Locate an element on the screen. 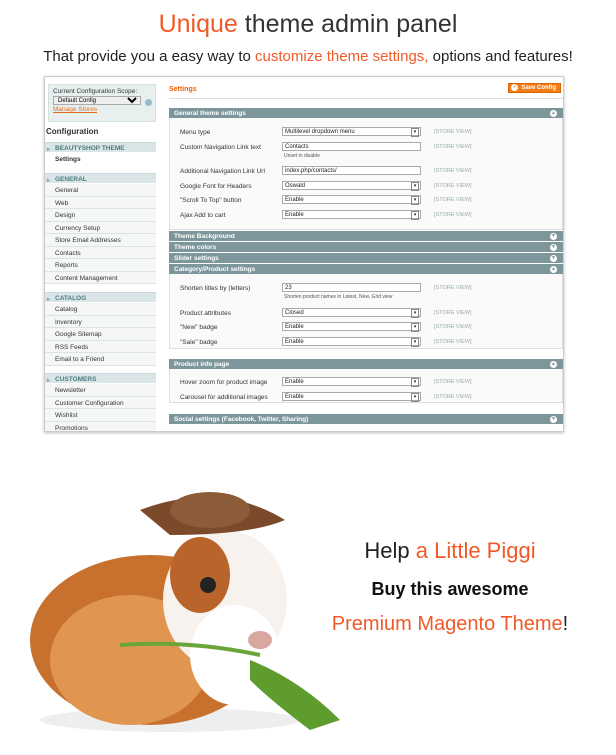 The image size is (616, 755). sidebar-item: Newsletter is located at coordinates (100, 390).